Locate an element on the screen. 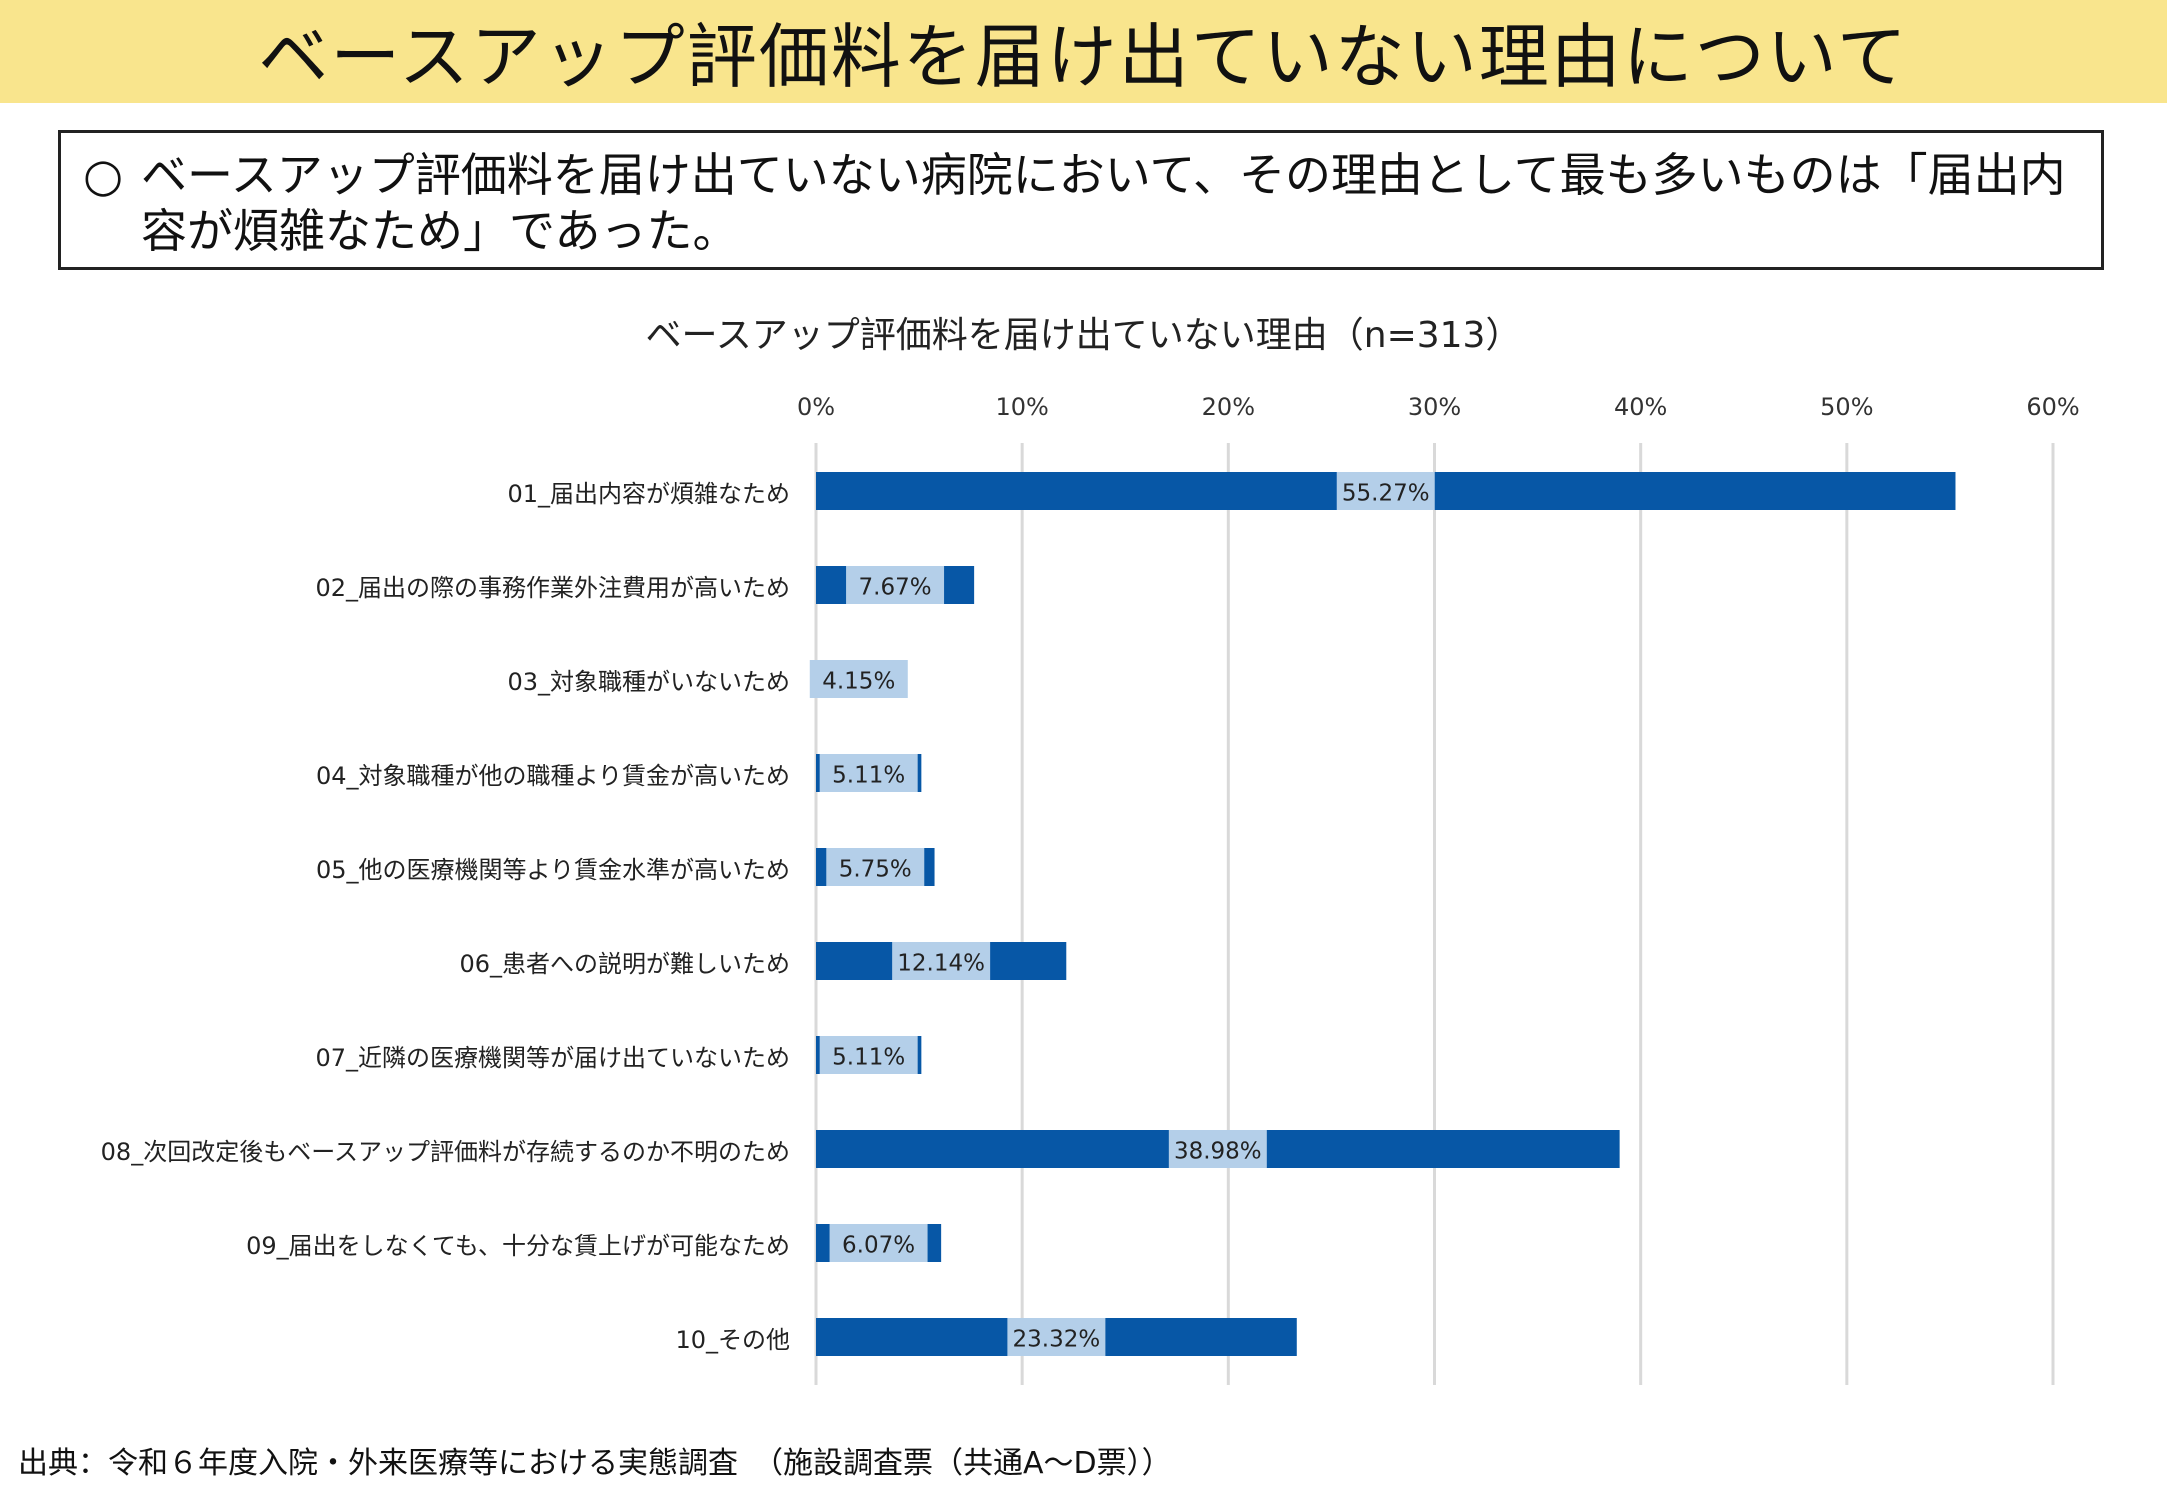 This screenshot has height=1500, width=2167. chart-title: ベースアップ評価料を届け出ていない理由（n=313） is located at coordinates (1083, 335).